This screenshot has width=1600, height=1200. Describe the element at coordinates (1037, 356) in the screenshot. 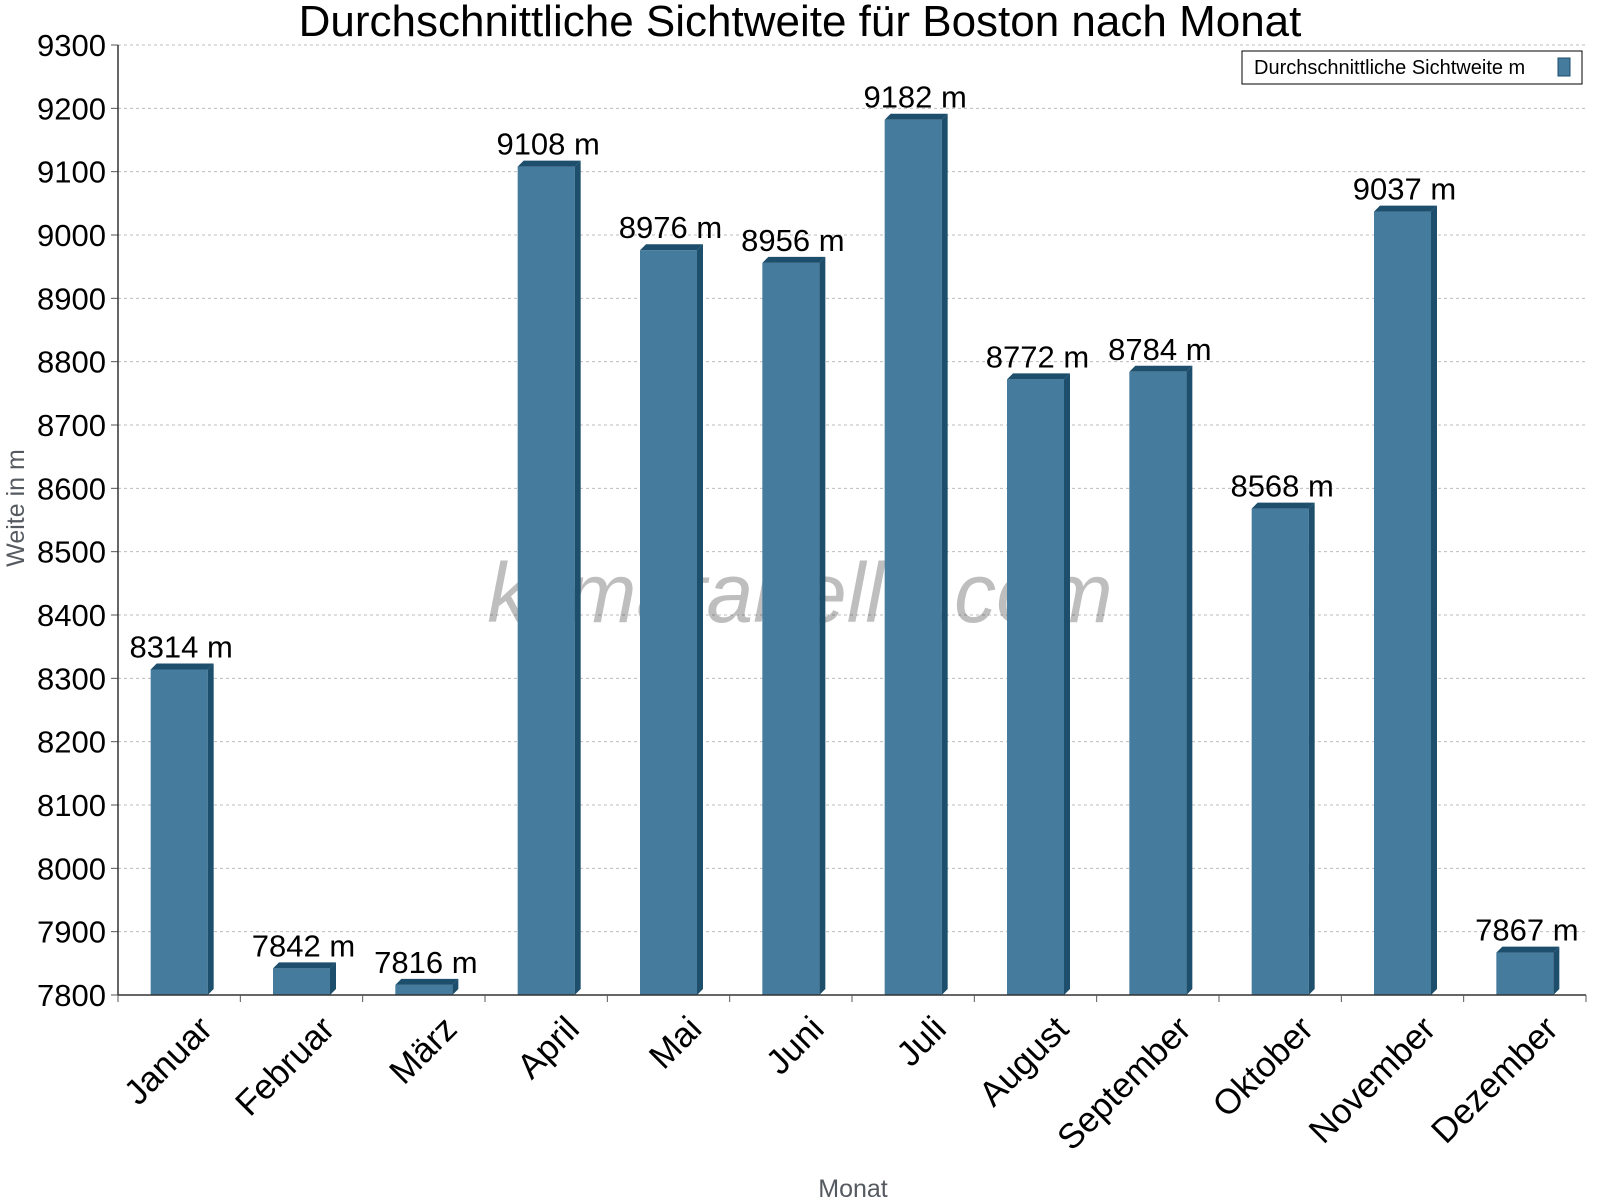

I see `data-label: 8772 m` at that location.